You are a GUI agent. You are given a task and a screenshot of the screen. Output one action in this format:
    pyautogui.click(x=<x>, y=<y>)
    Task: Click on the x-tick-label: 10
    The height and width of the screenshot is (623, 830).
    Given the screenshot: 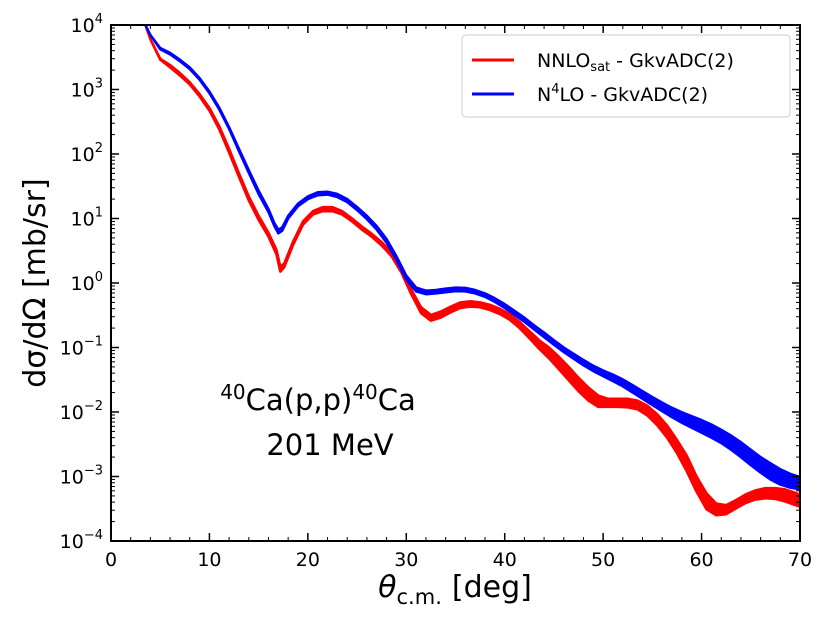 What is the action you would take?
    pyautogui.click(x=209, y=560)
    